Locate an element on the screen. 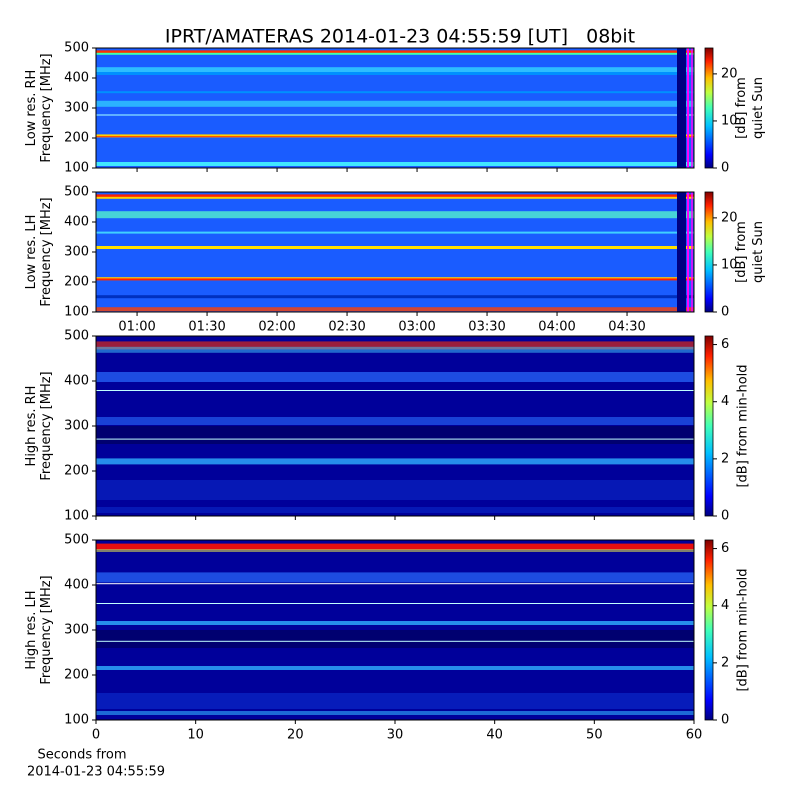 Image resolution: width=800 pixels, height=800 pixels. x-tick-label: 30 is located at coordinates (395, 735).